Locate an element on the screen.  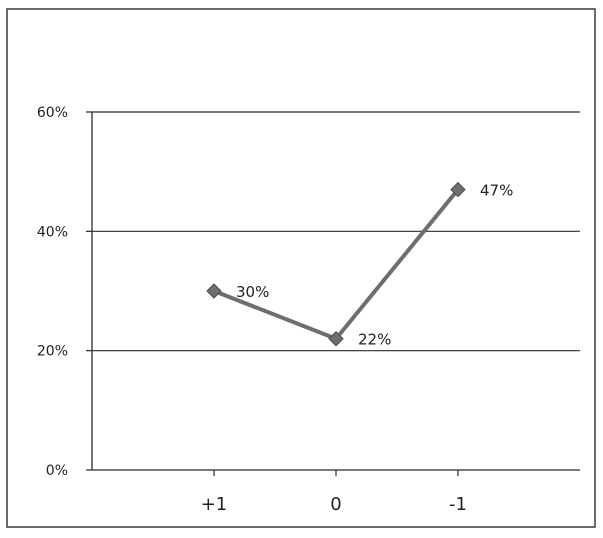
data-labels: 30% 22% 47% is located at coordinates (374, 265).